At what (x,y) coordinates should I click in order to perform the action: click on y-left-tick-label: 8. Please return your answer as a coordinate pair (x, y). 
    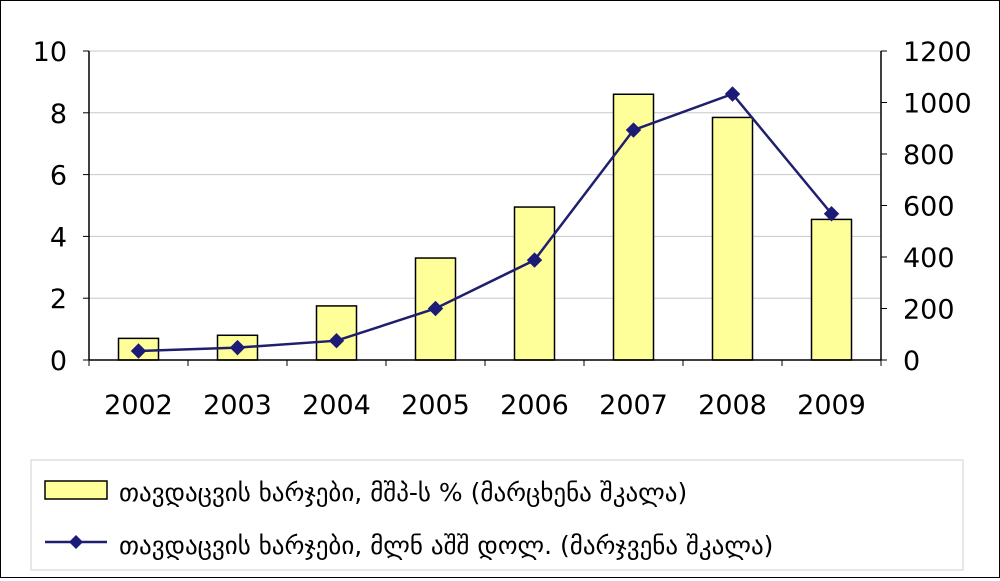
    Looking at the image, I should click on (58, 114).